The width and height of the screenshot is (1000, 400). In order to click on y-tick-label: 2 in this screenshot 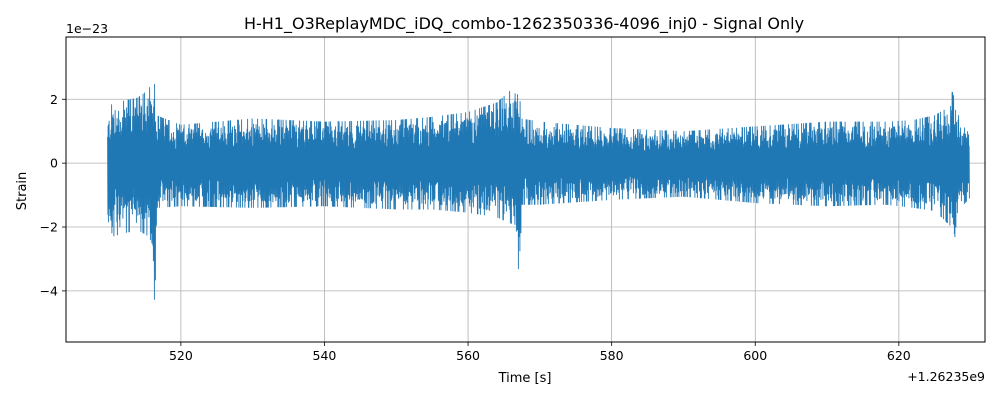, I will do `click(54, 99)`.